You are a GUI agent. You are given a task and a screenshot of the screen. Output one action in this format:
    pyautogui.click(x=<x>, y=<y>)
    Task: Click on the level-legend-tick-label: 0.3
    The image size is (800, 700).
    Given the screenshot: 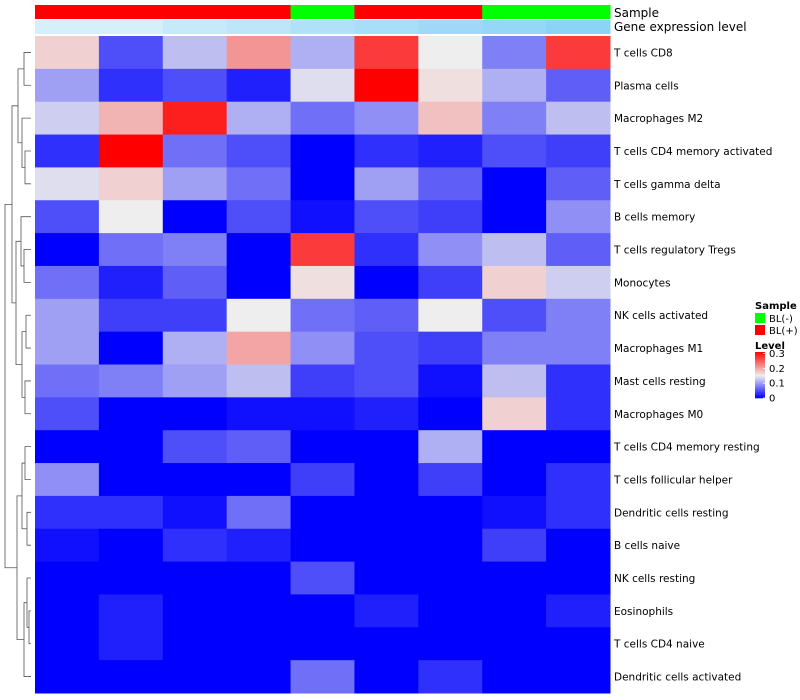 What is the action you would take?
    pyautogui.click(x=777, y=354)
    